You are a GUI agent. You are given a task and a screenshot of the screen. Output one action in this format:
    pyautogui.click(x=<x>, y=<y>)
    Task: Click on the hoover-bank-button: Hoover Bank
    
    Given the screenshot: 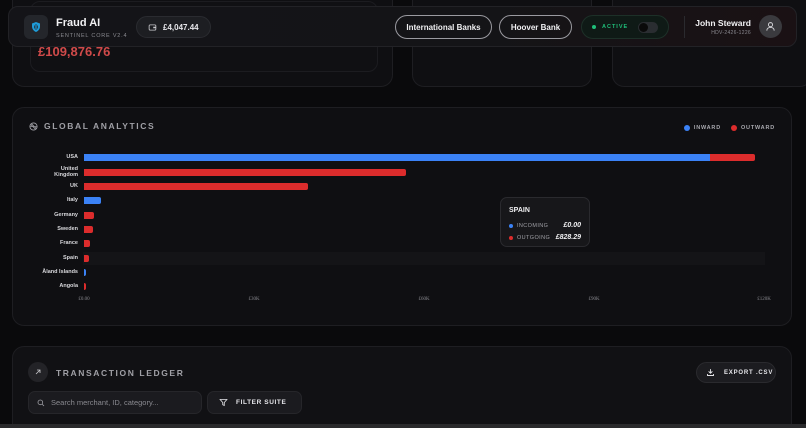 What is the action you would take?
    pyautogui.click(x=535, y=27)
    